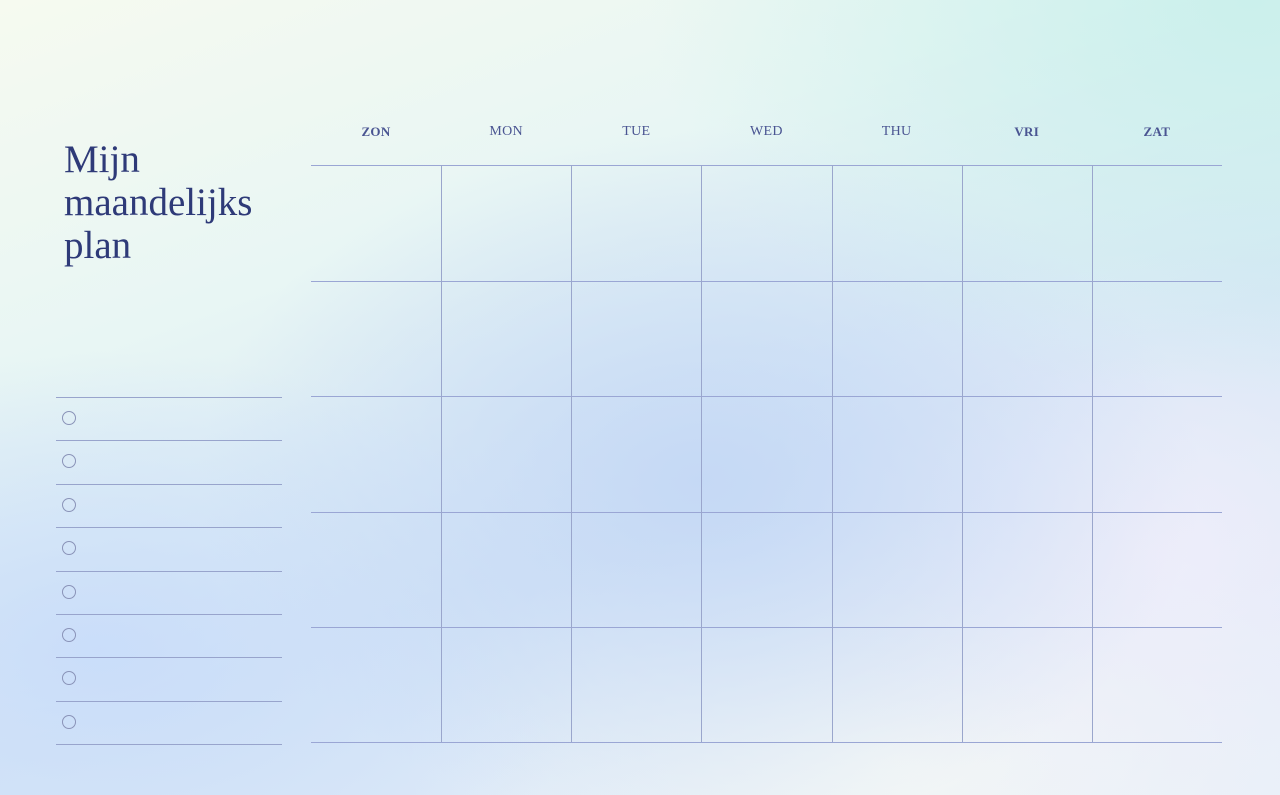 This screenshot has height=795, width=1280. I want to click on weekday-zon: ZON, so click(376, 131).